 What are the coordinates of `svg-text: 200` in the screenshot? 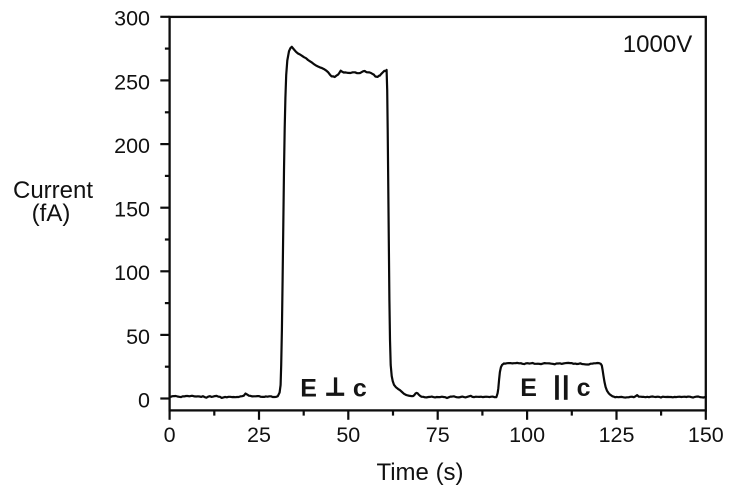 It's located at (132, 146).